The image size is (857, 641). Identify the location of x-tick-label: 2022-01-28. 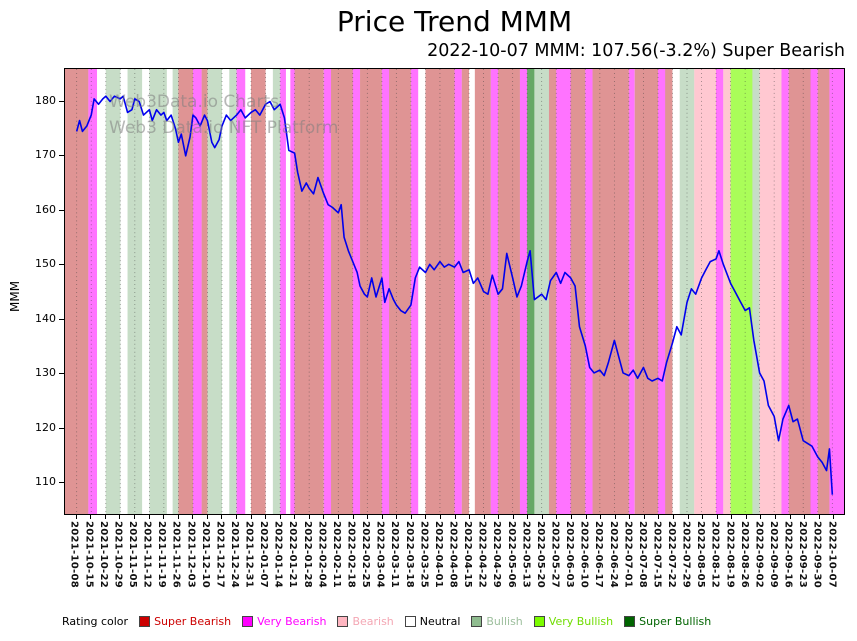
(307, 554).